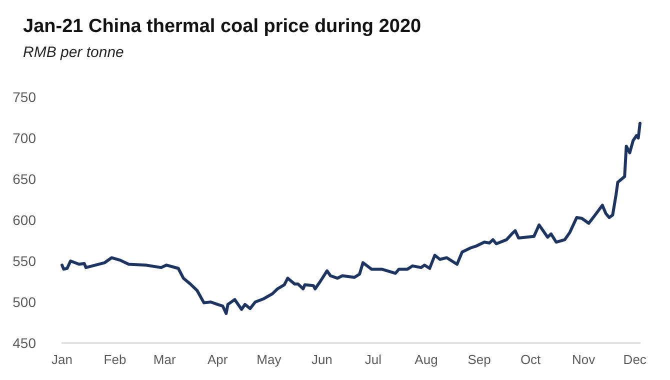 This screenshot has width=670, height=380. Describe the element at coordinates (115, 359) in the screenshot. I see `x-tick-label: Feb` at that location.